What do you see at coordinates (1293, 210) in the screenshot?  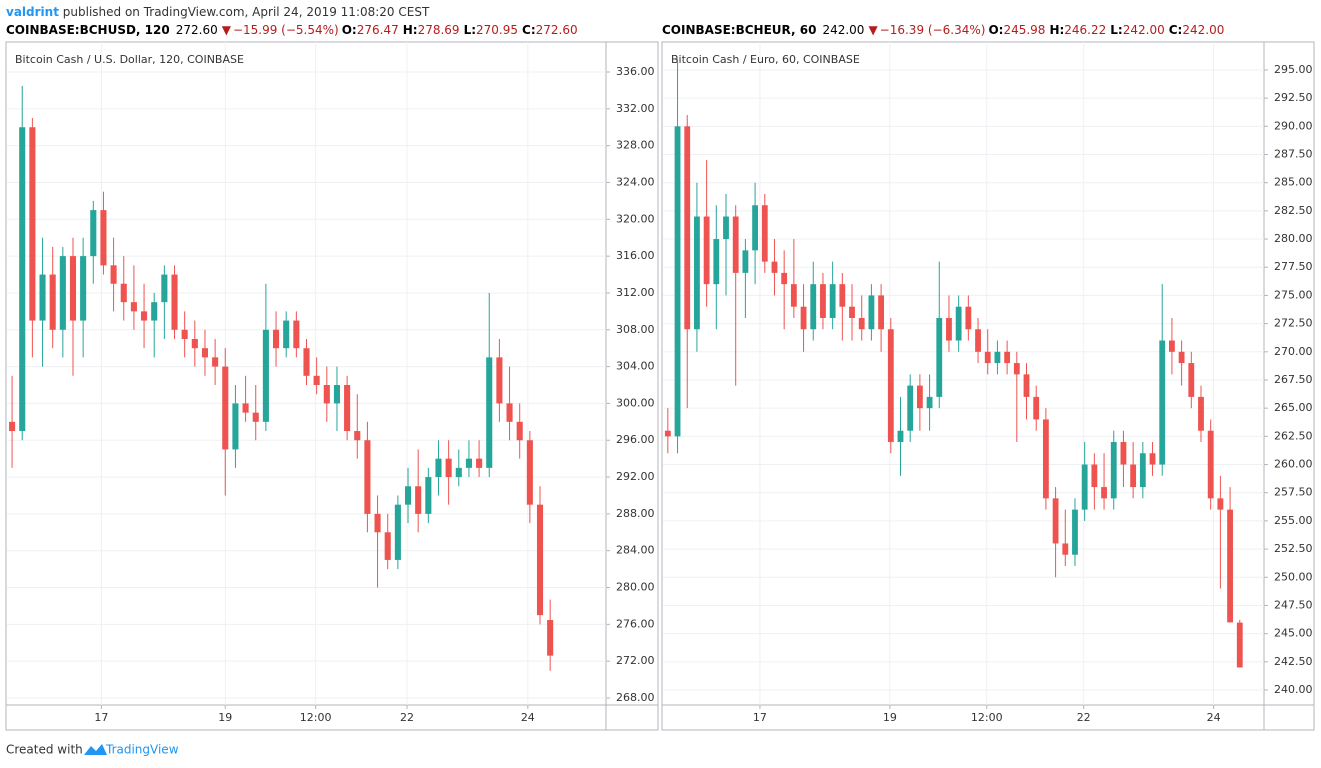 I see `y-tick-label: 282.50` at bounding box center [1293, 210].